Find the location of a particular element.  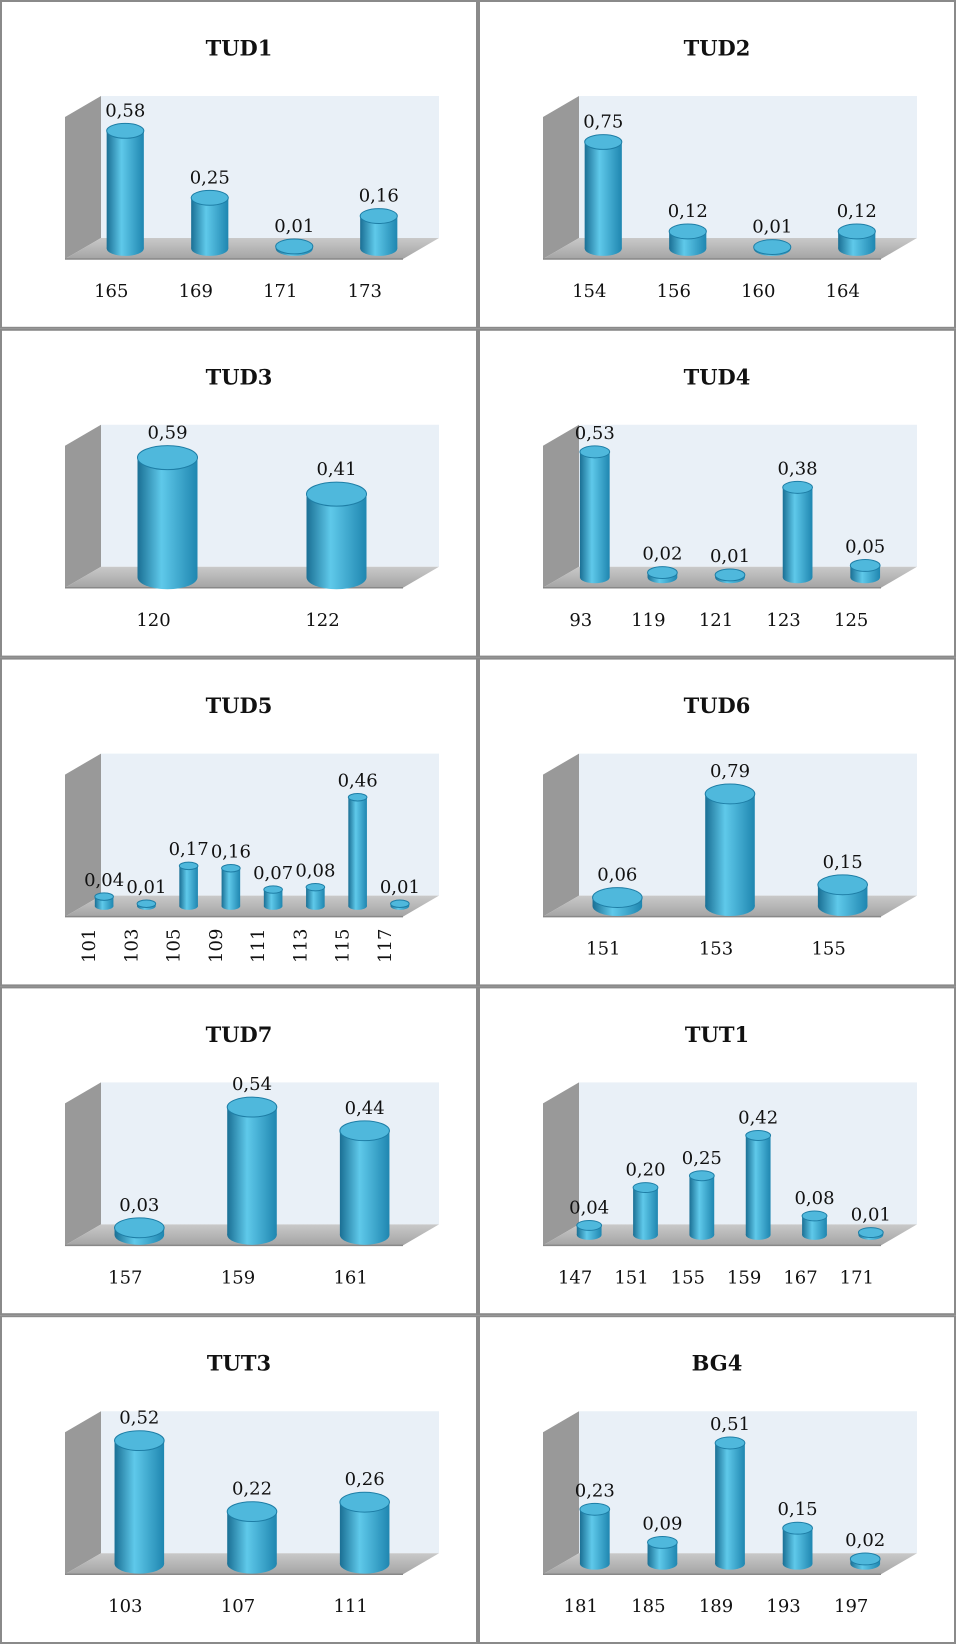

value-label: 0,02 is located at coordinates (662, 554).